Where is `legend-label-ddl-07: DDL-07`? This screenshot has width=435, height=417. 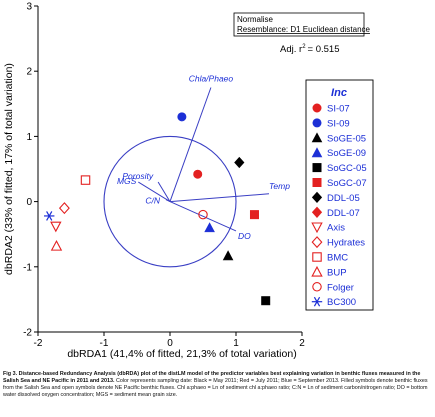 legend-label-ddl-07: DDL-07 is located at coordinates (343, 213).